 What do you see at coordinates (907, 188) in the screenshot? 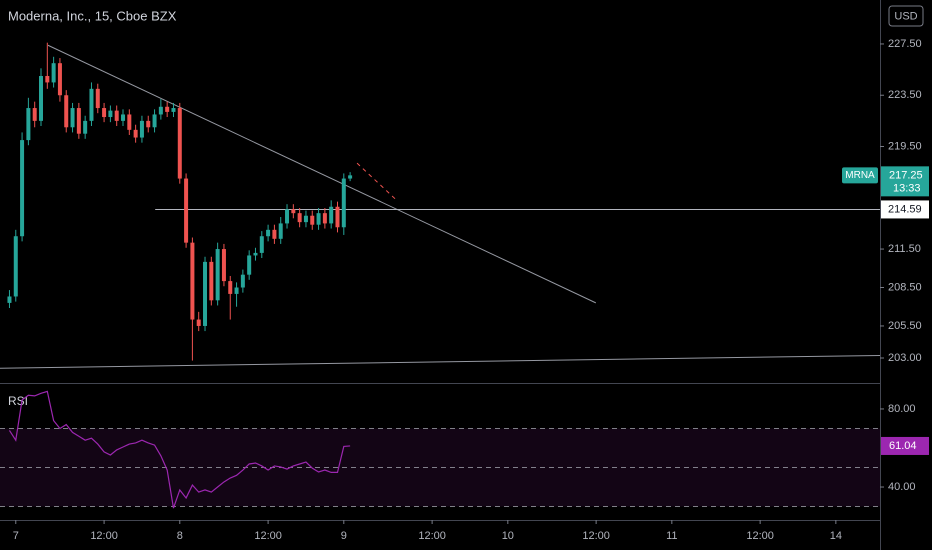
I see `countdown-label: 13:33` at bounding box center [907, 188].